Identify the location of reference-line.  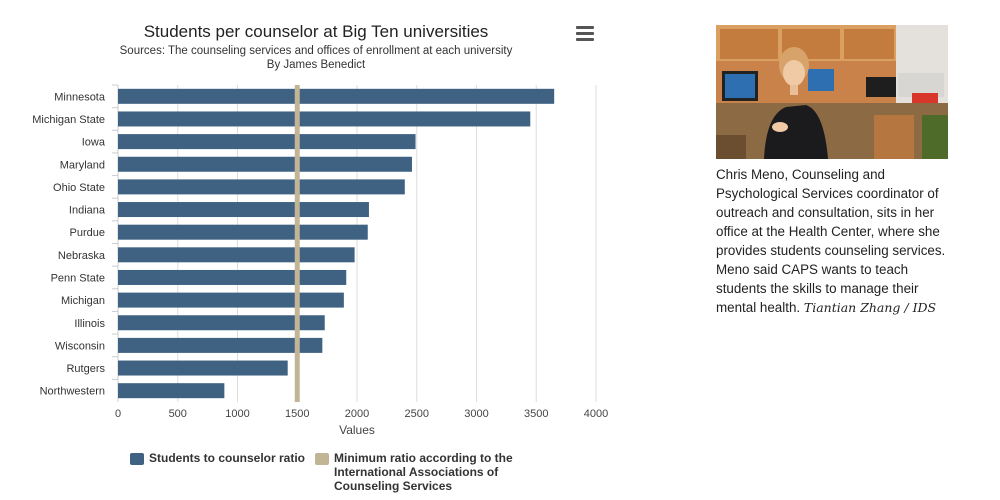
(297, 243).